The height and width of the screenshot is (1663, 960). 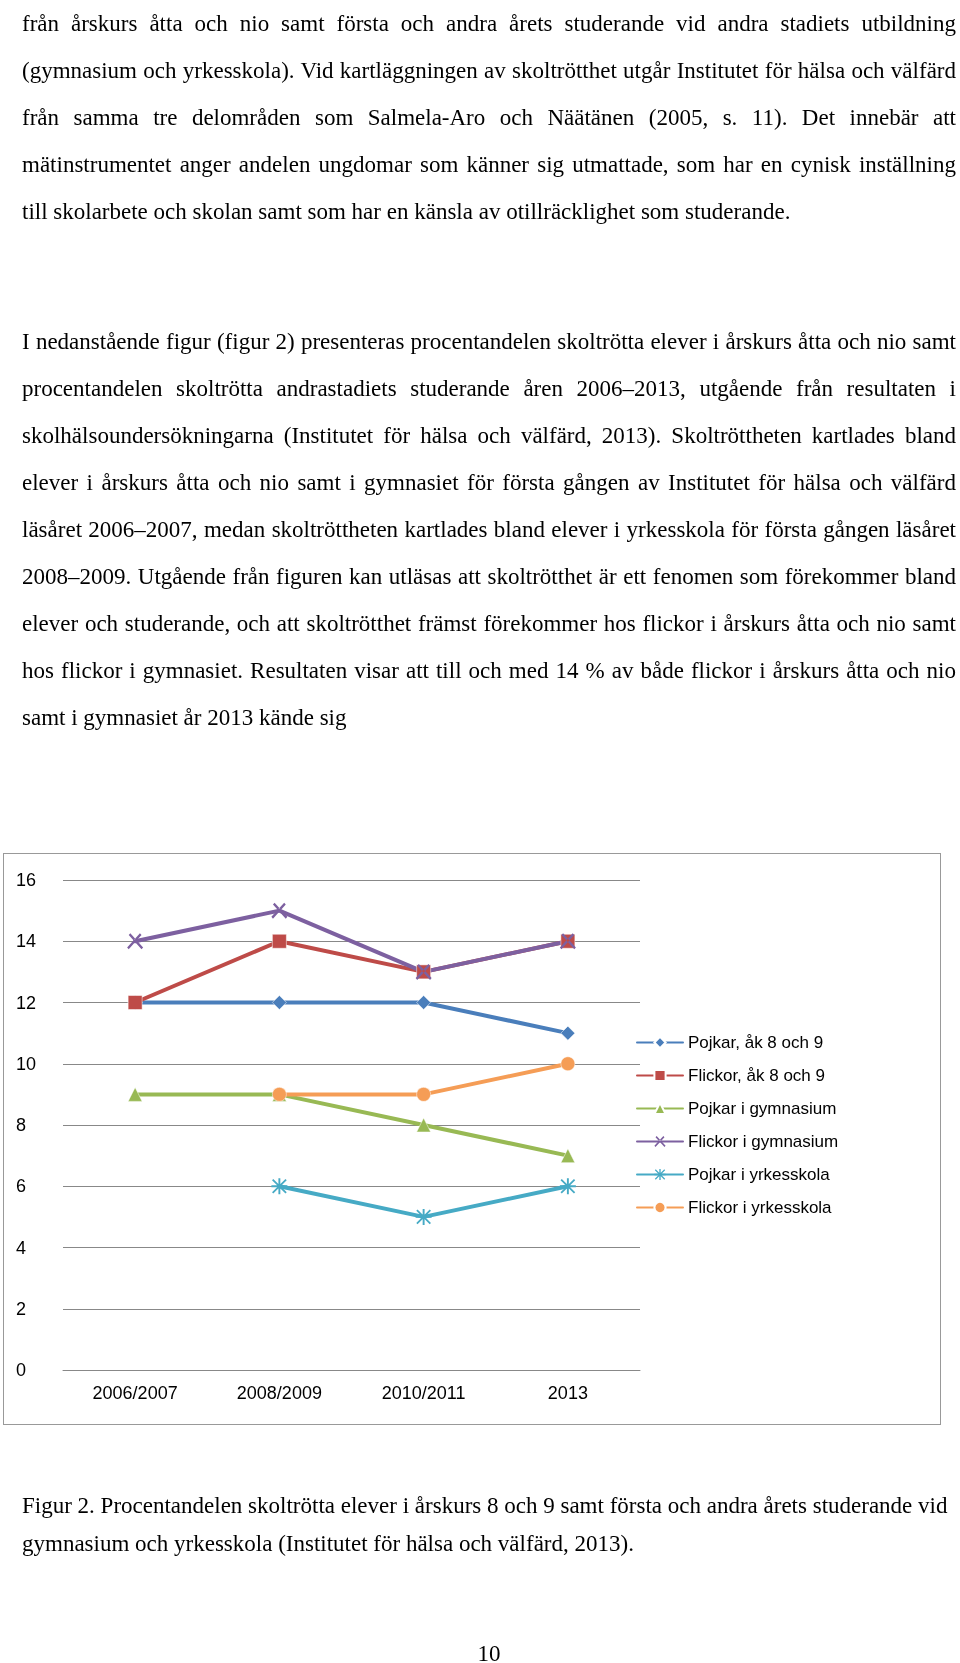 I want to click on x-tick-label: 2008/2009, so click(x=279, y=1393).